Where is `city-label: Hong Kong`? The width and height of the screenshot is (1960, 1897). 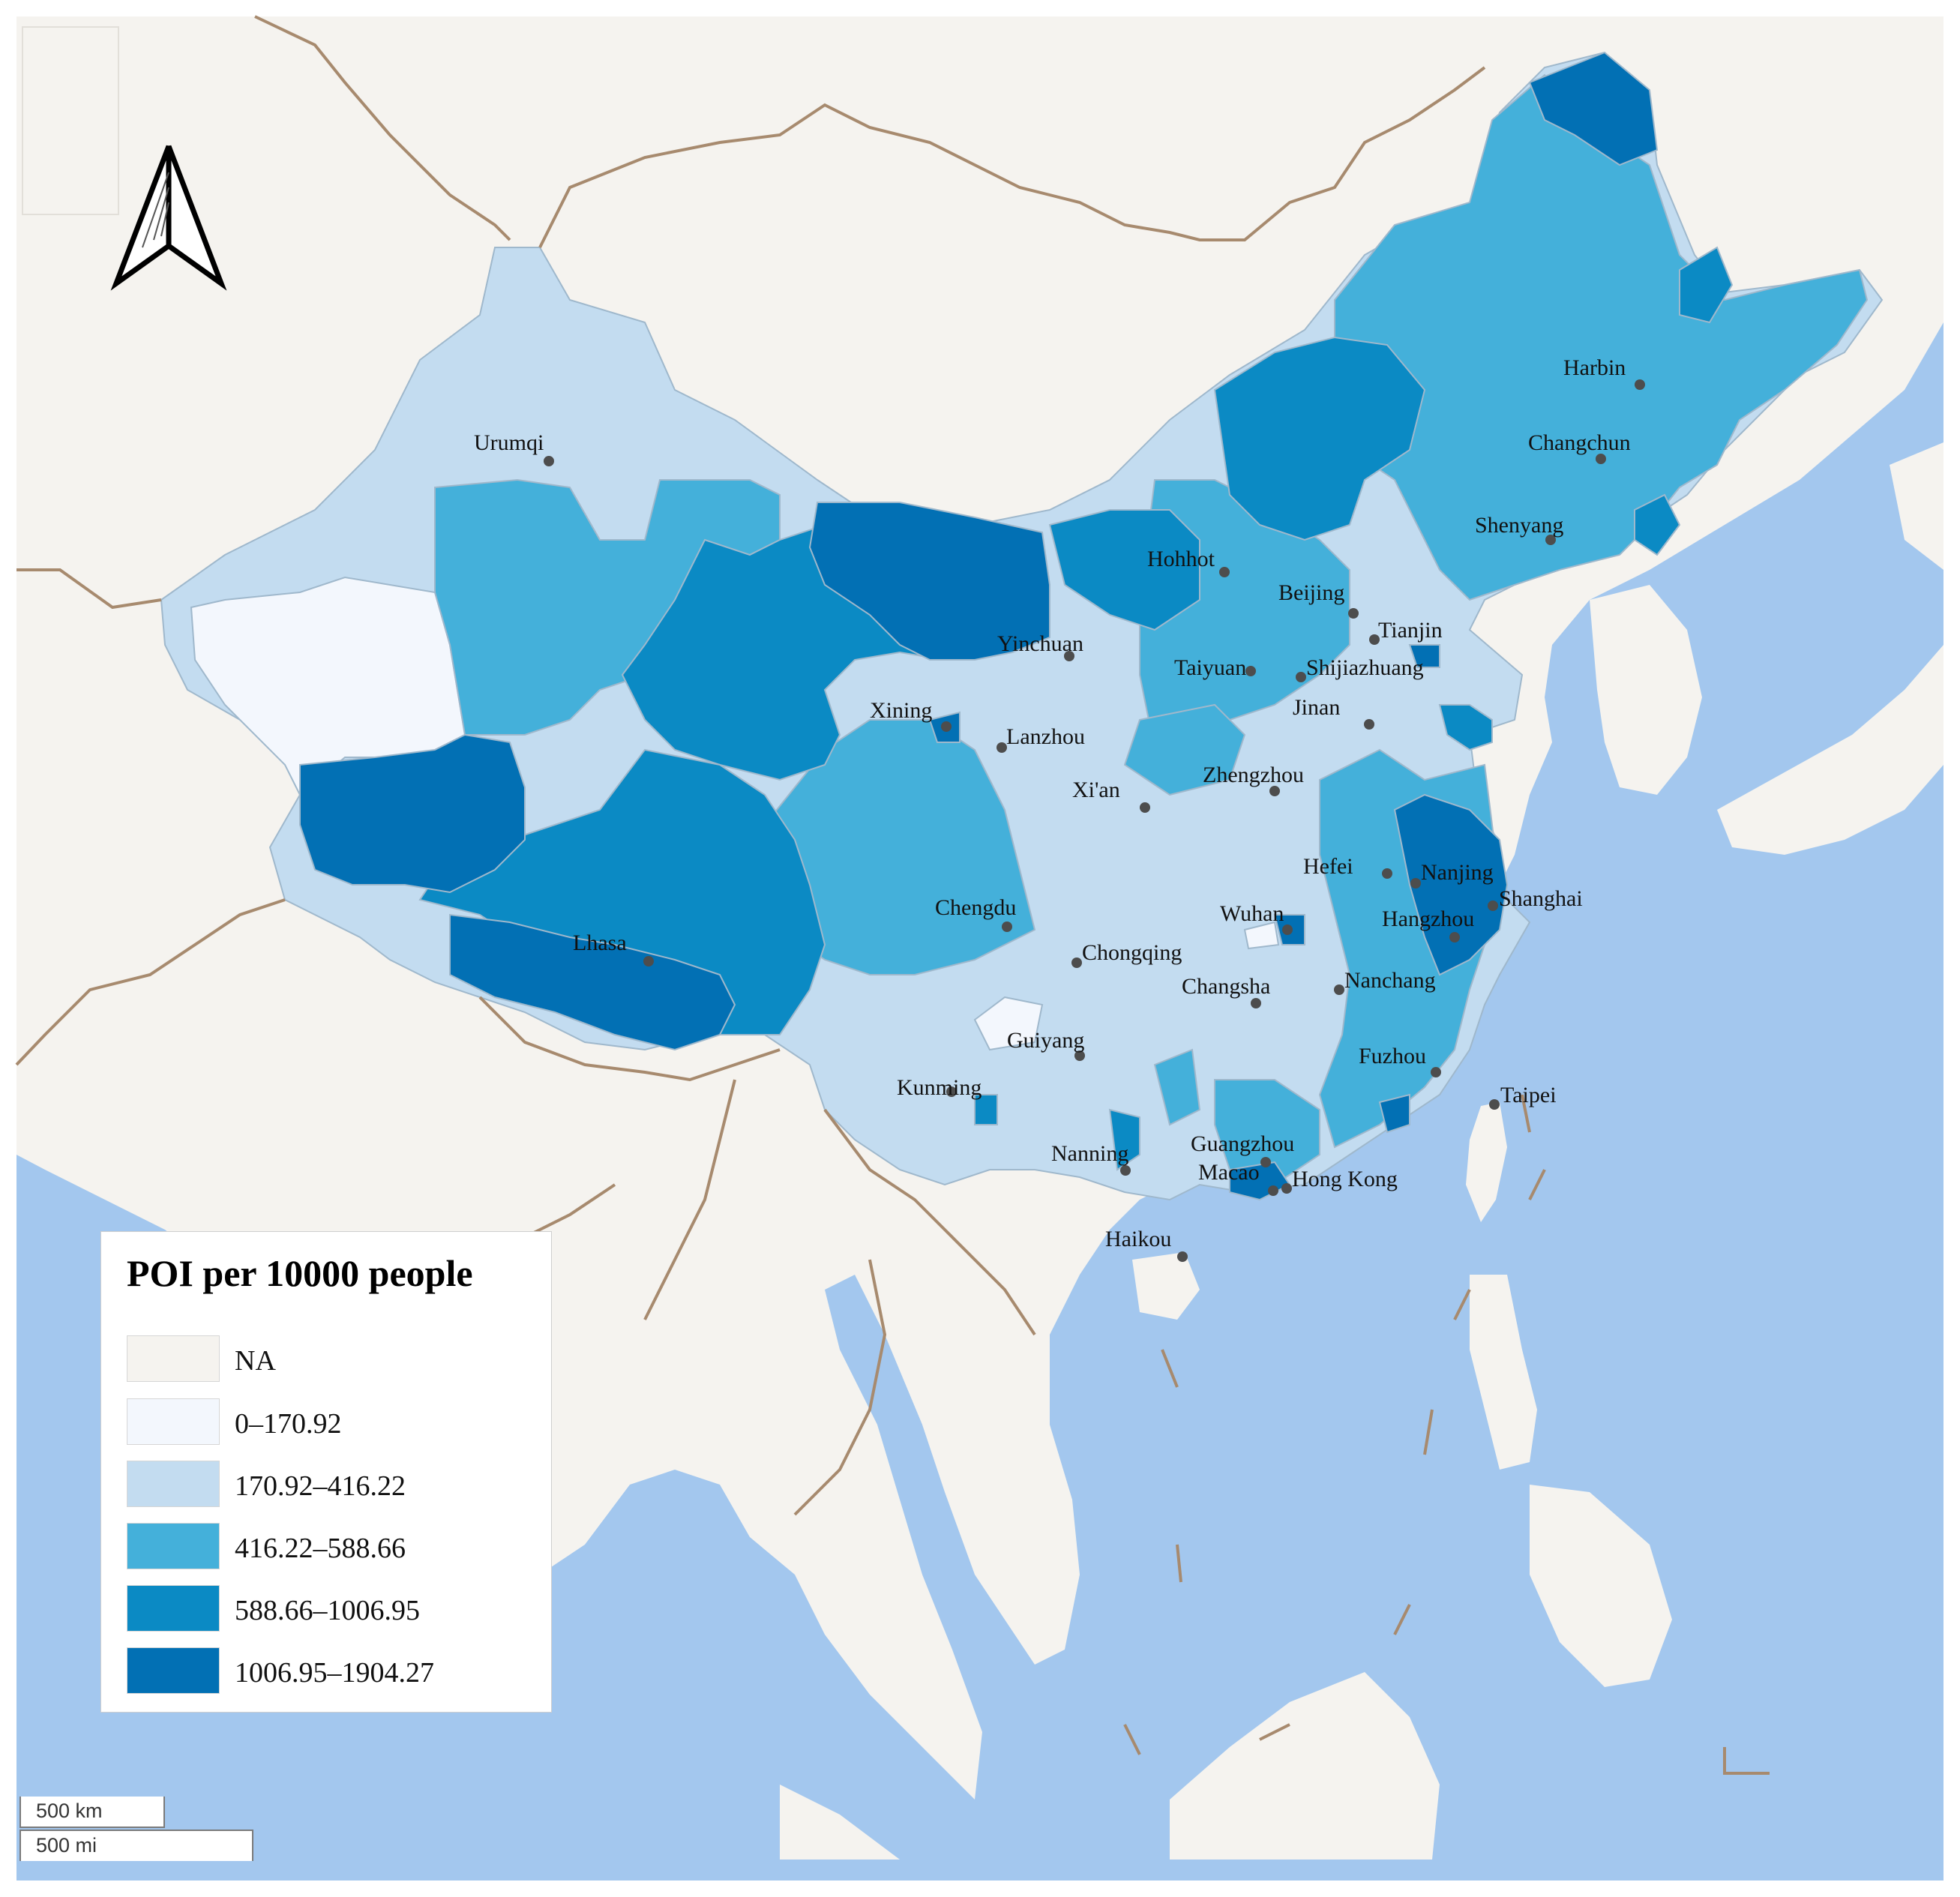
city-label: Hong Kong is located at coordinates (1345, 1179).